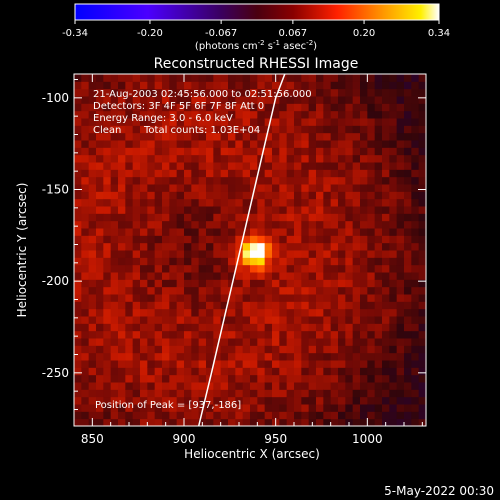 The width and height of the screenshot is (500, 500). Describe the element at coordinates (439, 33) in the screenshot. I see `colorbar-tick-label: 0.34` at that location.